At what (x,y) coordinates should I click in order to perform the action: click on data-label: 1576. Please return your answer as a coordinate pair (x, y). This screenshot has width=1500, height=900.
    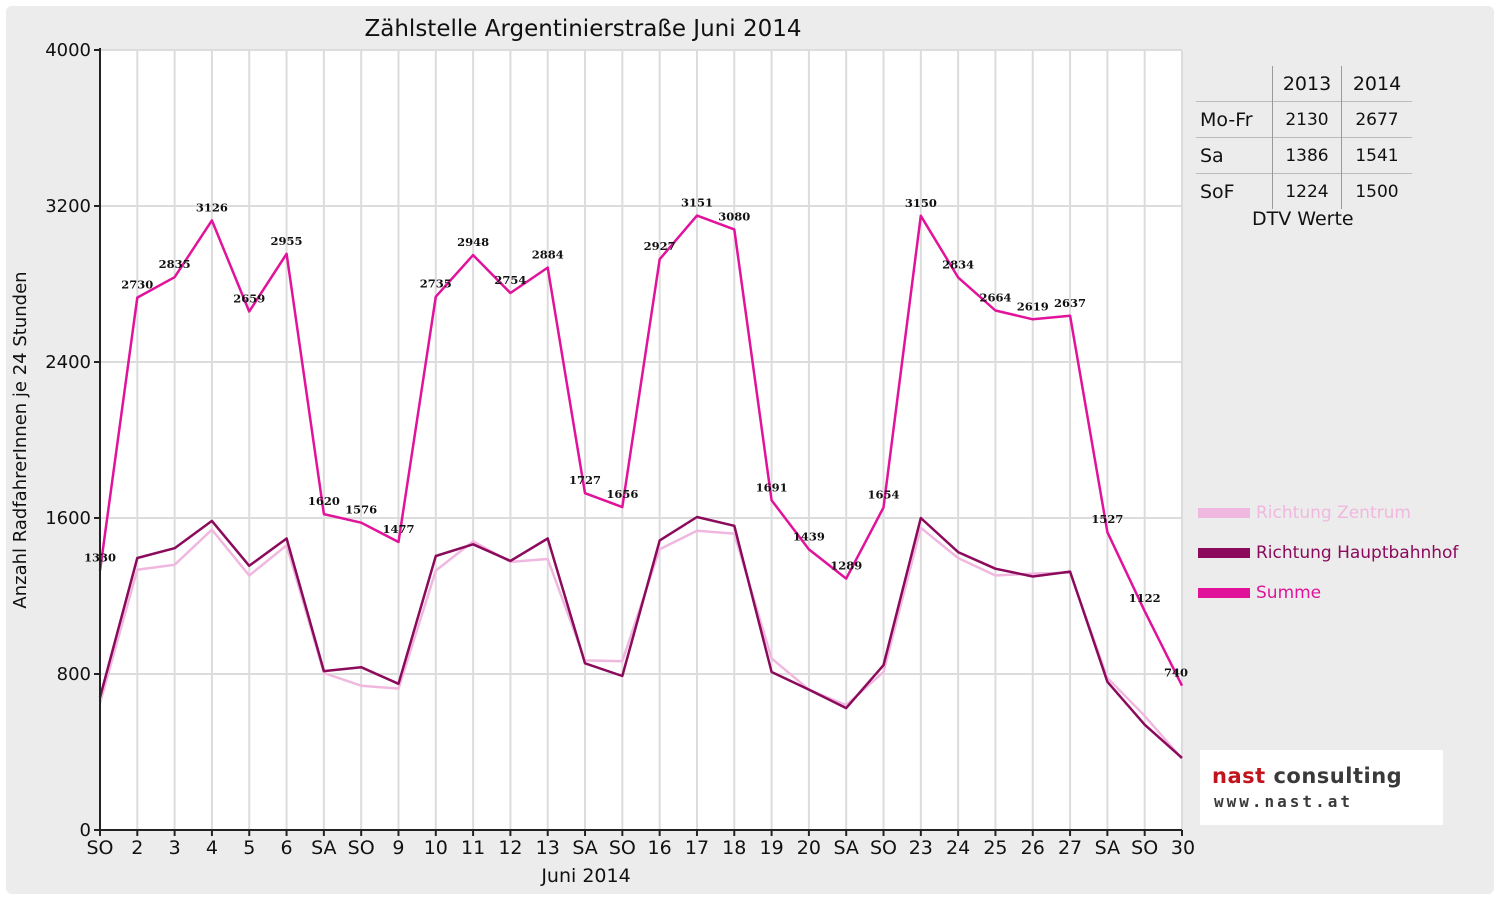
    Looking at the image, I should click on (361, 510).